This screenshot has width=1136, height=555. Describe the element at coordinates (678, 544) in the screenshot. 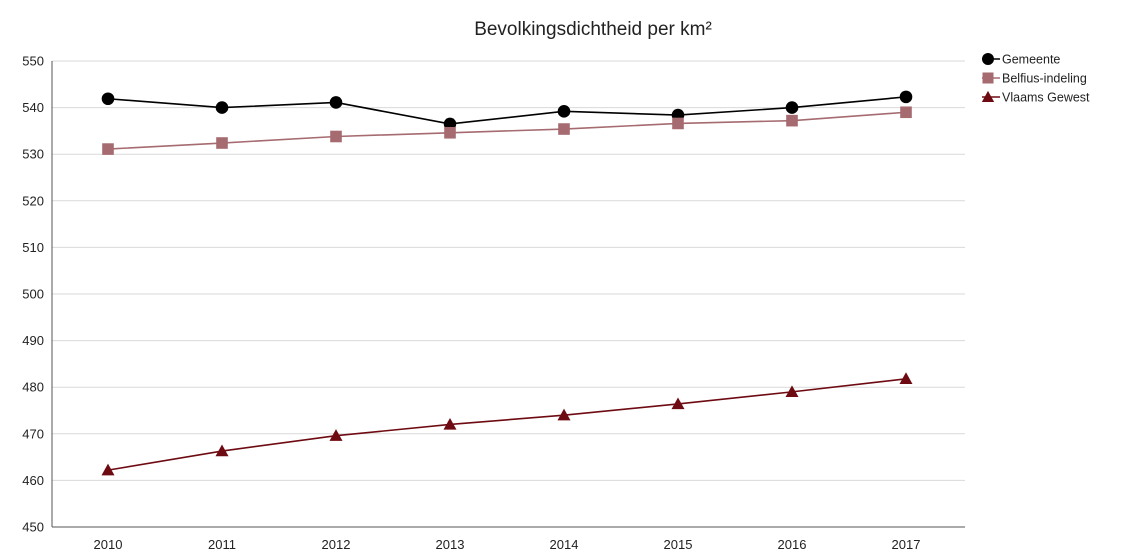

I see `x-tick-label: 2015` at that location.